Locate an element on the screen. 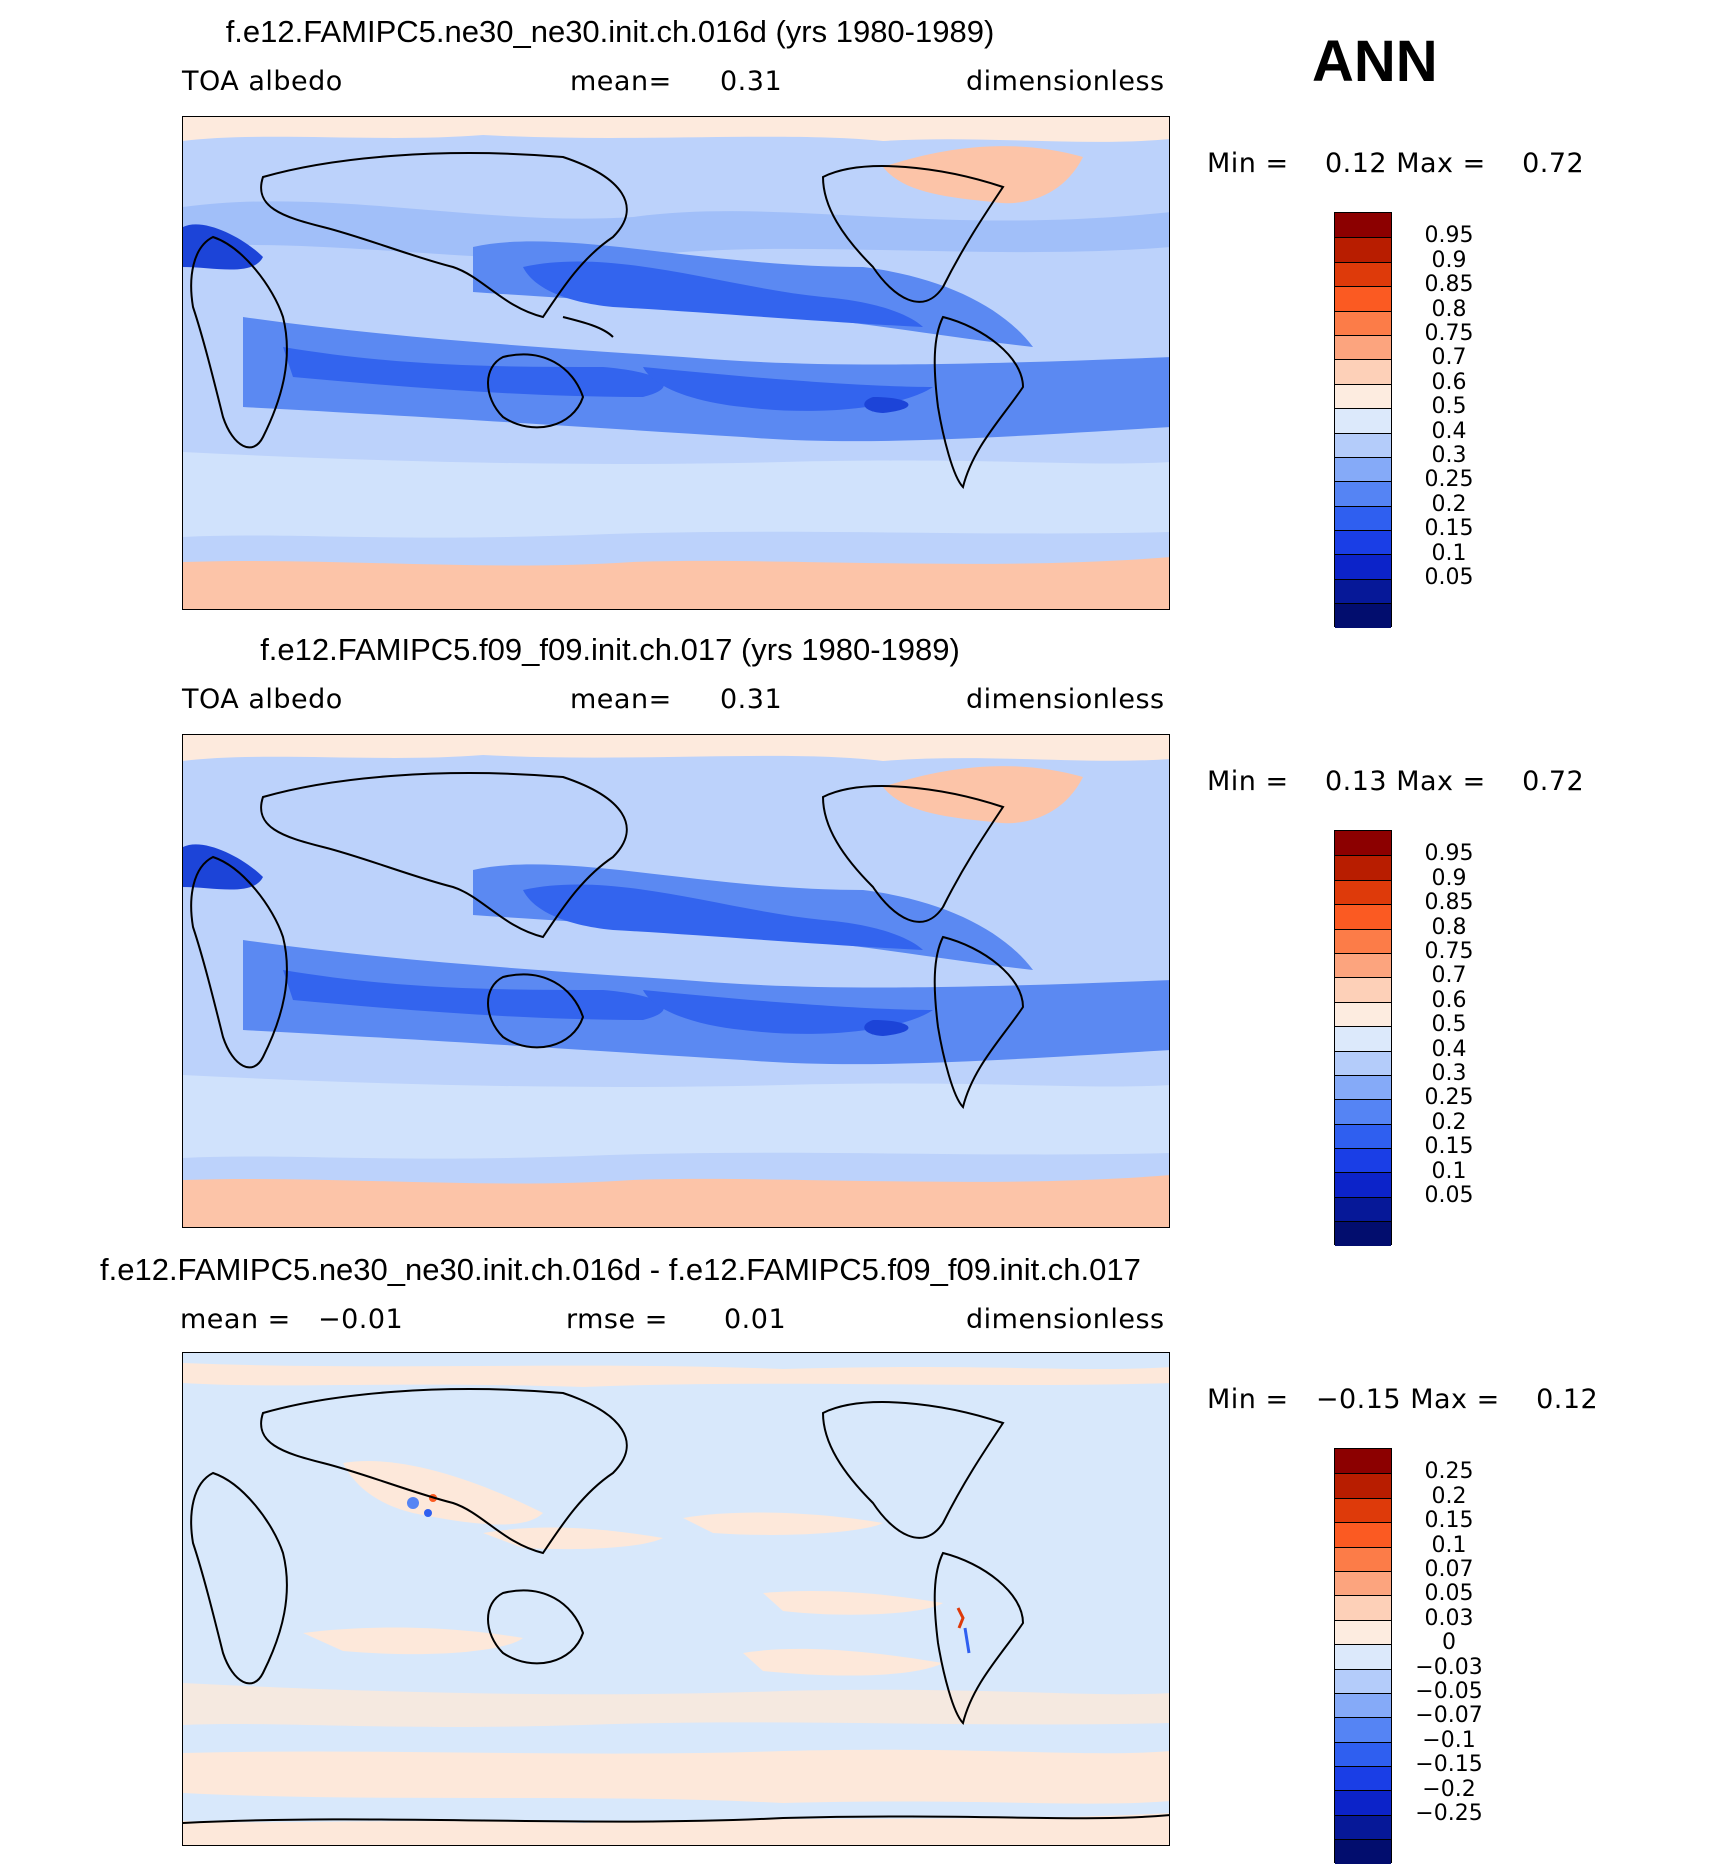 This screenshot has width=1710, height=1864. panel3-minmax: Min = −0.15 Max = 0.12 is located at coordinates (1402, 1399).